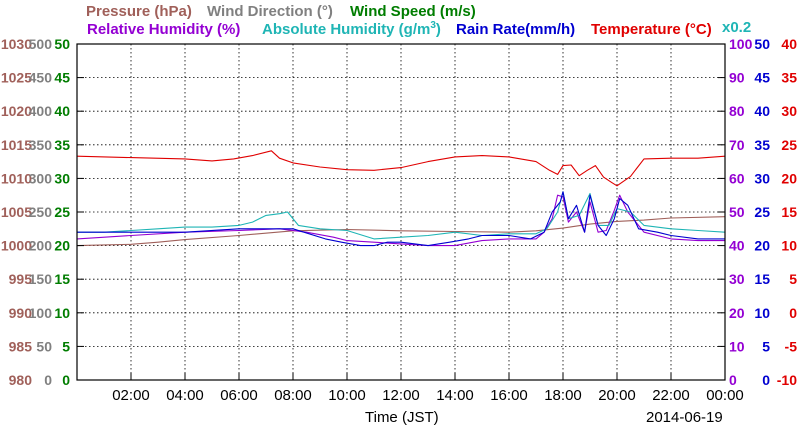 The image size is (800, 434). What do you see at coordinates (737, 78) in the screenshot?
I see `humidity-axis-tick-label: 90` at bounding box center [737, 78].